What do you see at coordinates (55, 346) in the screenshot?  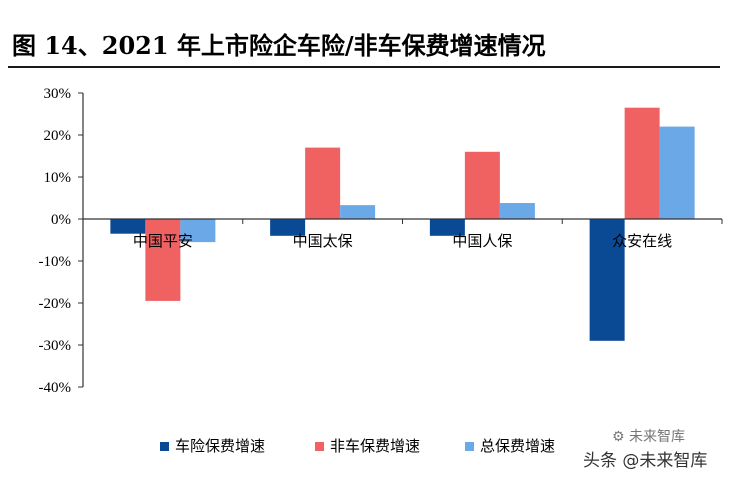 I see `y-tick-label: -30%` at bounding box center [55, 346].